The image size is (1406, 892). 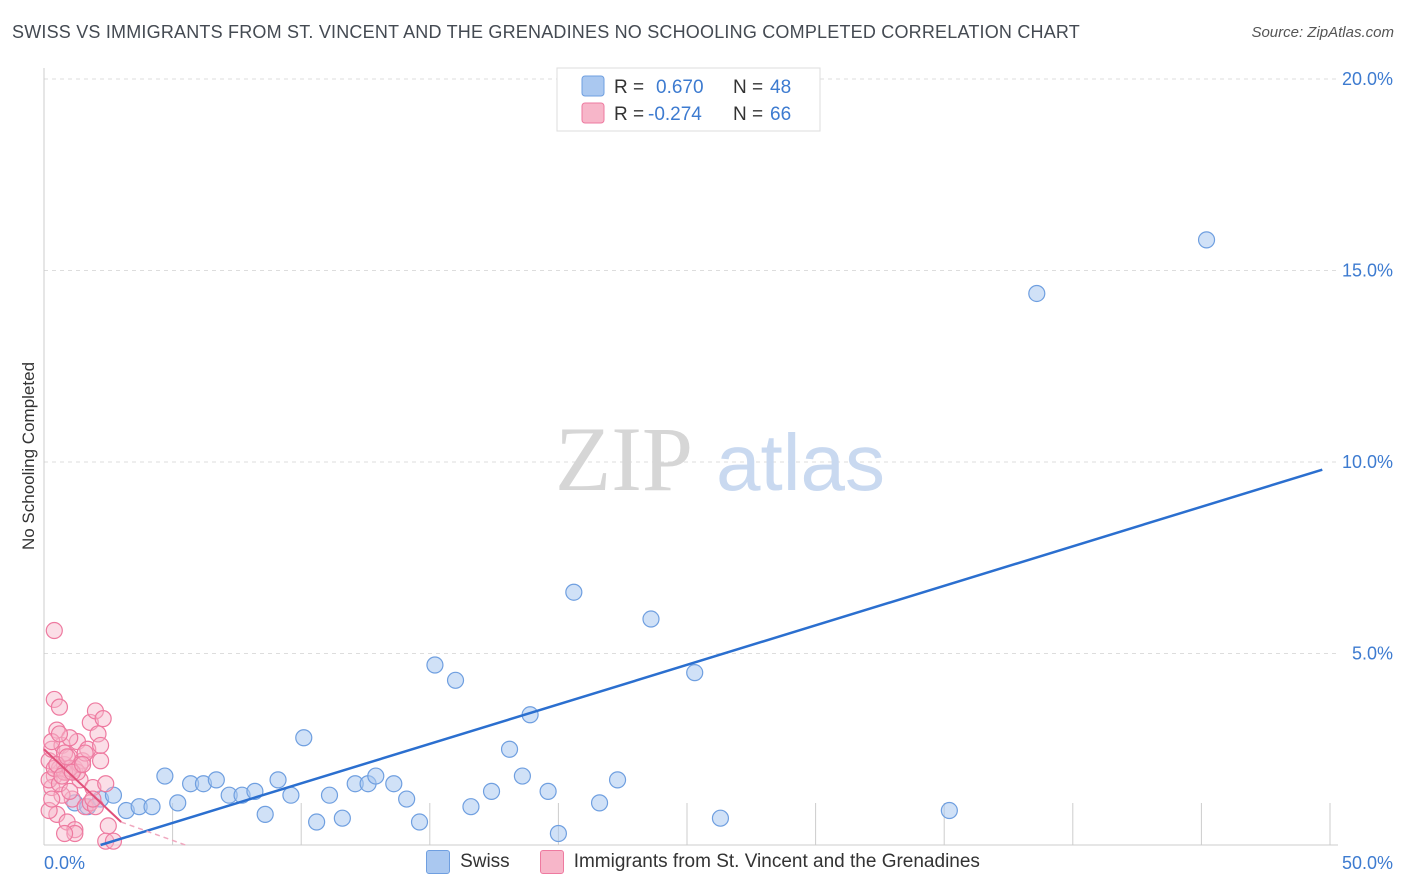 What do you see at coordinates (624, 459) in the screenshot?
I see `watermark-zip: ZIP` at bounding box center [624, 459].